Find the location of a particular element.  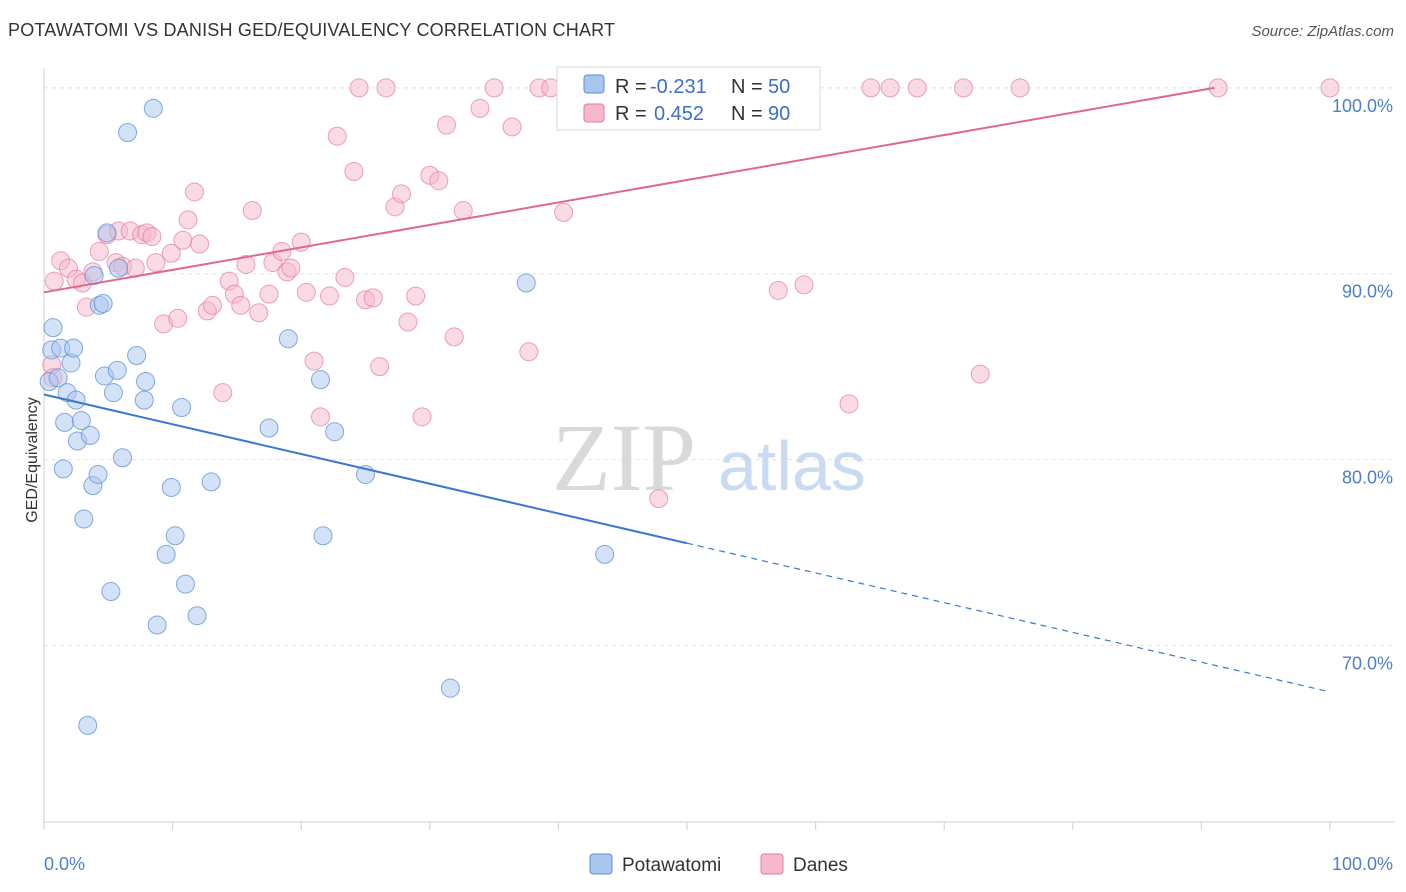

legend-danes-n-value: 90 is located at coordinates (779, 114).